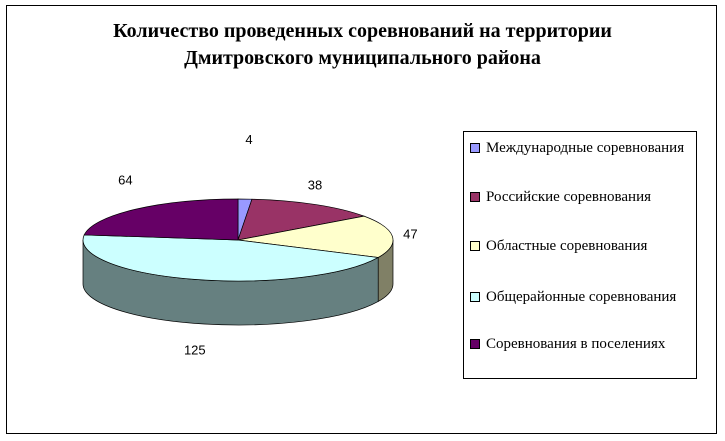  I want to click on legend-item-district: Общерайонные соревнования, so click(582, 297).